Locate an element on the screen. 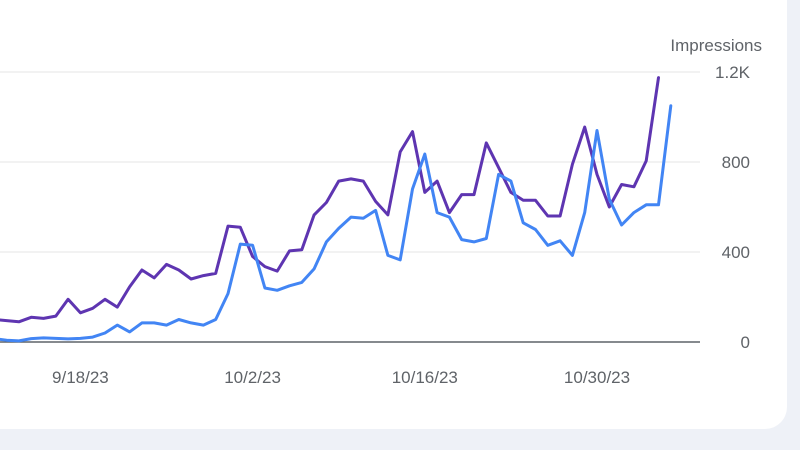 The height and width of the screenshot is (450, 800). x-tick-label: 10/30/23 is located at coordinates (597, 377).